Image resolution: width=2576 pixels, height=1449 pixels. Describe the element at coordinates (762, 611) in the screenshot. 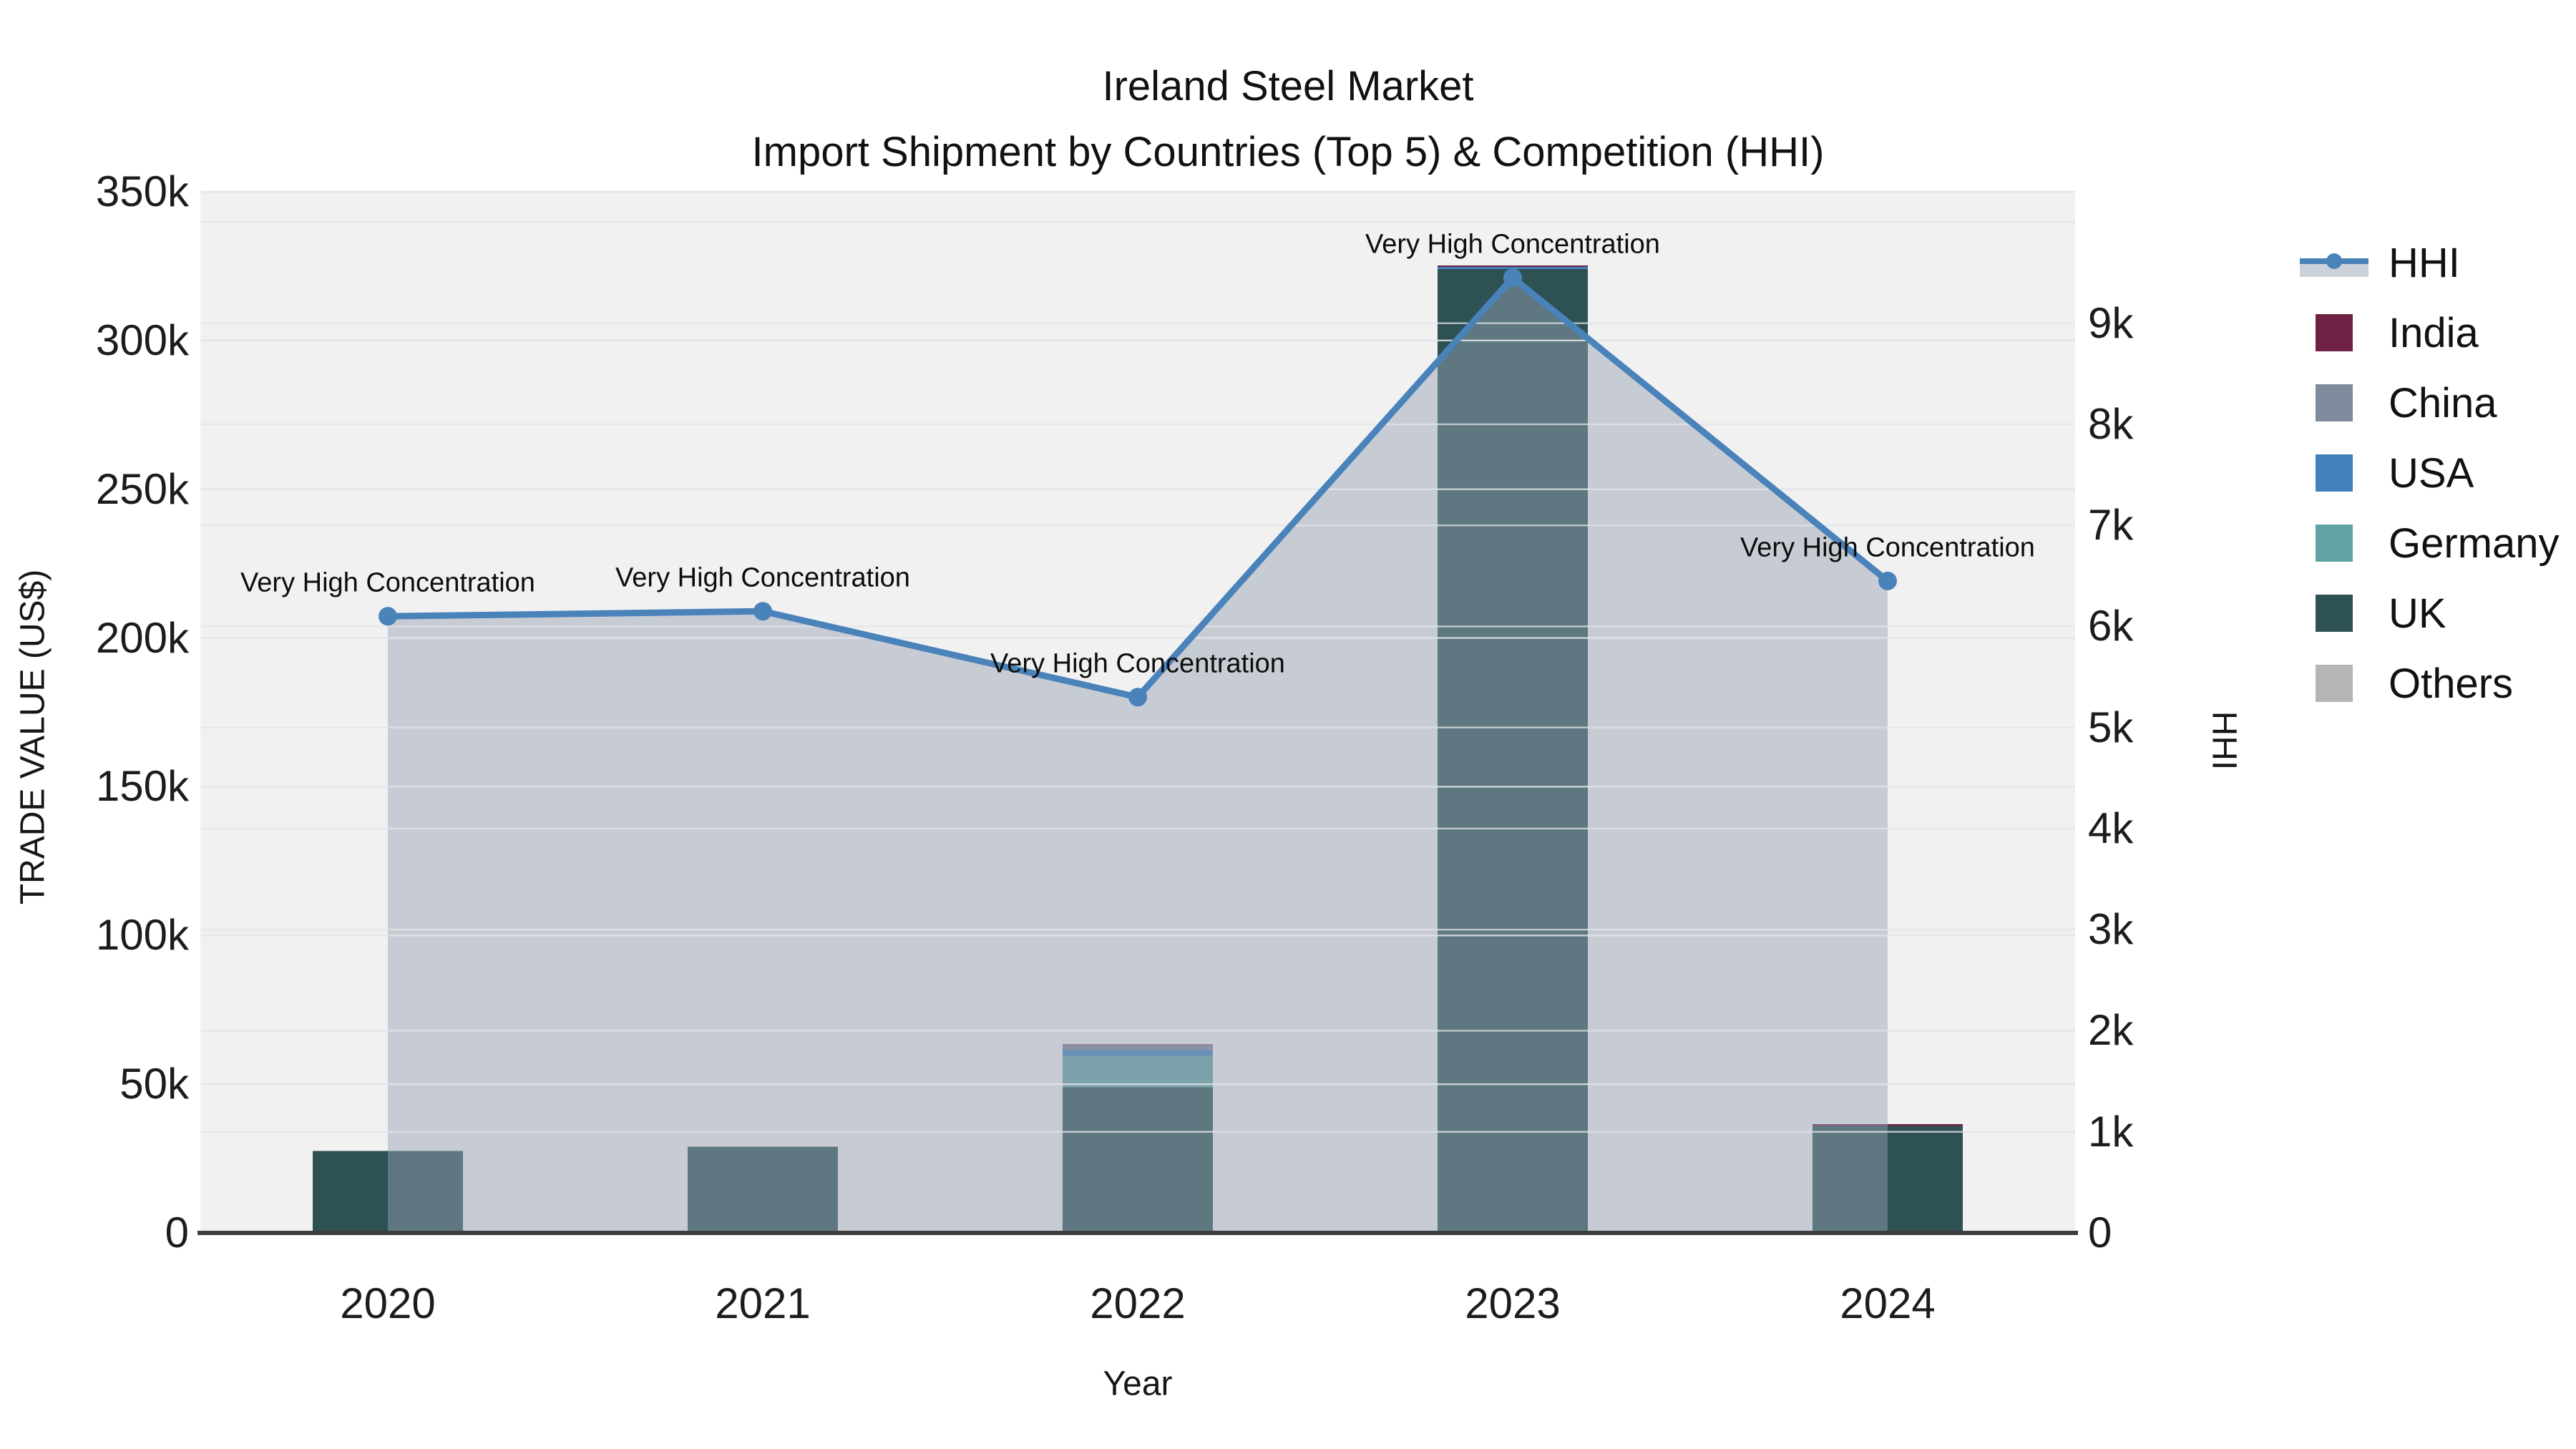

I see `hhi-point-2021` at that location.